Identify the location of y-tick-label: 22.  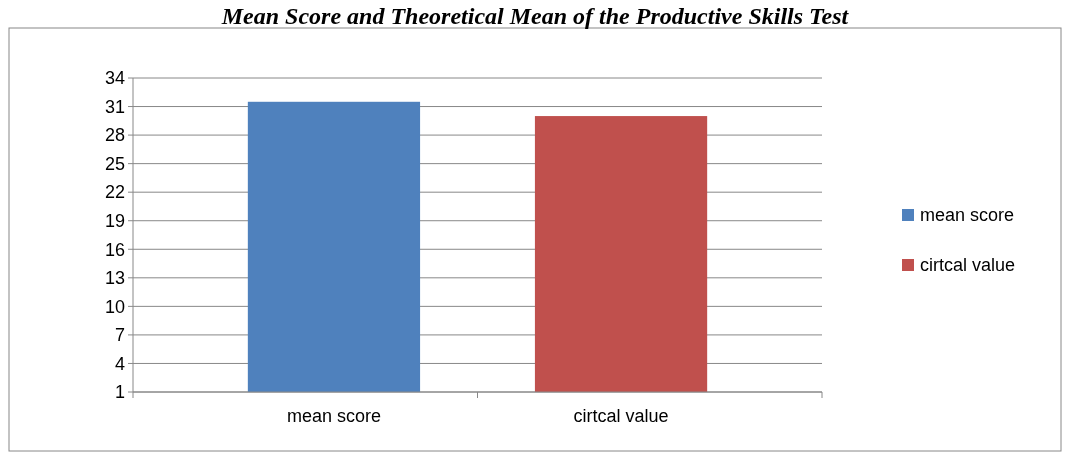
(114, 192).